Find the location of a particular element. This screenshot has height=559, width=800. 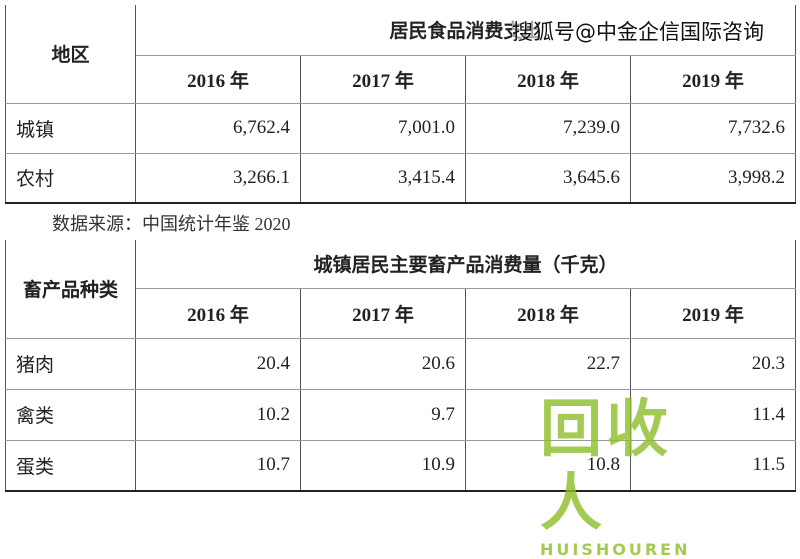

cell: 9.7 is located at coordinates (383, 415).